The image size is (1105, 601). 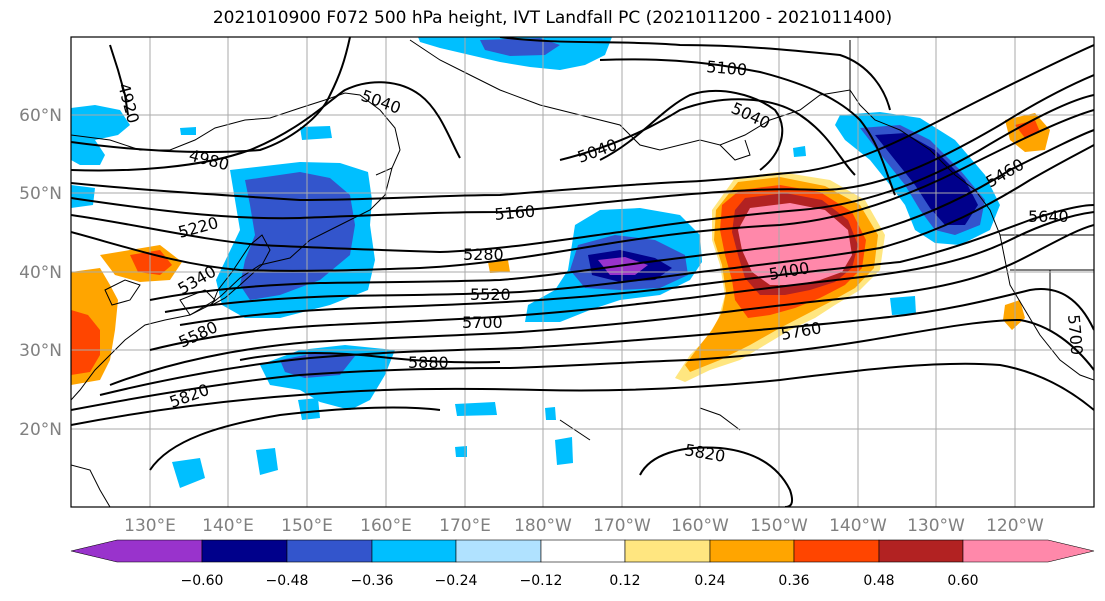 I want to click on lat-tick-label: 40°N, so click(x=40, y=273).